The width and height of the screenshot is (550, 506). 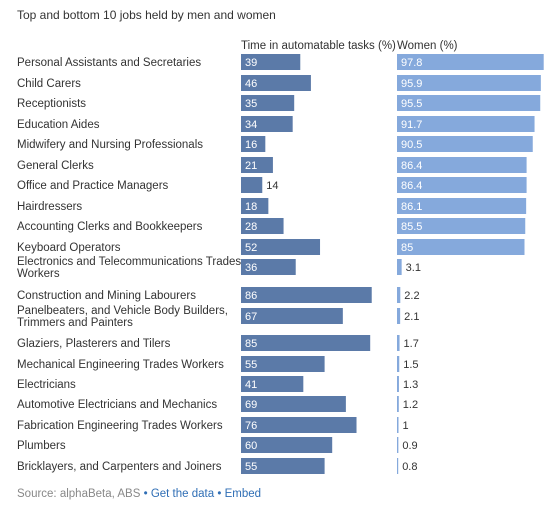 What do you see at coordinates (46, 385) in the screenshot?
I see `category-label: Electricians` at bounding box center [46, 385].